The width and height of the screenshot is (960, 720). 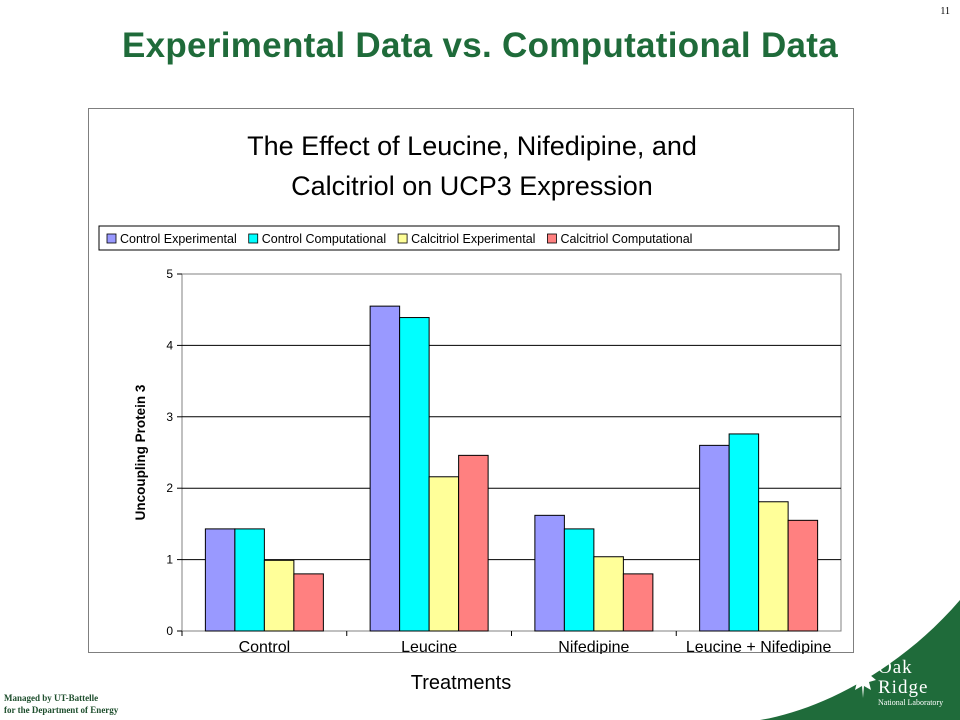 I want to click on legend-entry-3: Calcitriol Computational, so click(x=626, y=239).